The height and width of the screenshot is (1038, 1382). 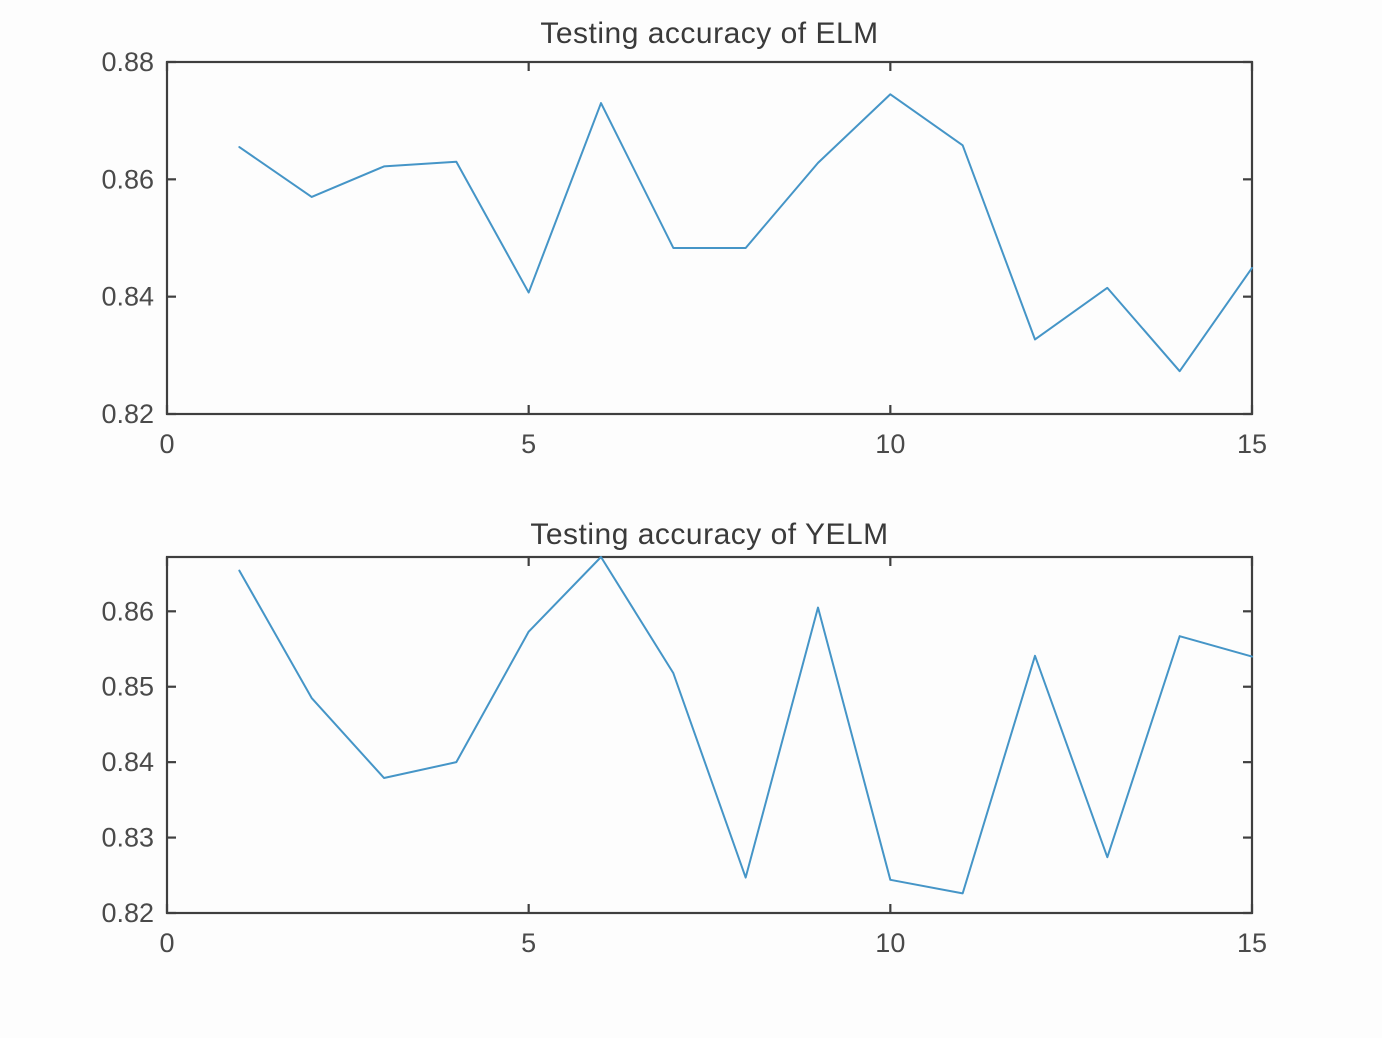 I want to click on y-tick-label: 0.85, so click(x=127, y=687).